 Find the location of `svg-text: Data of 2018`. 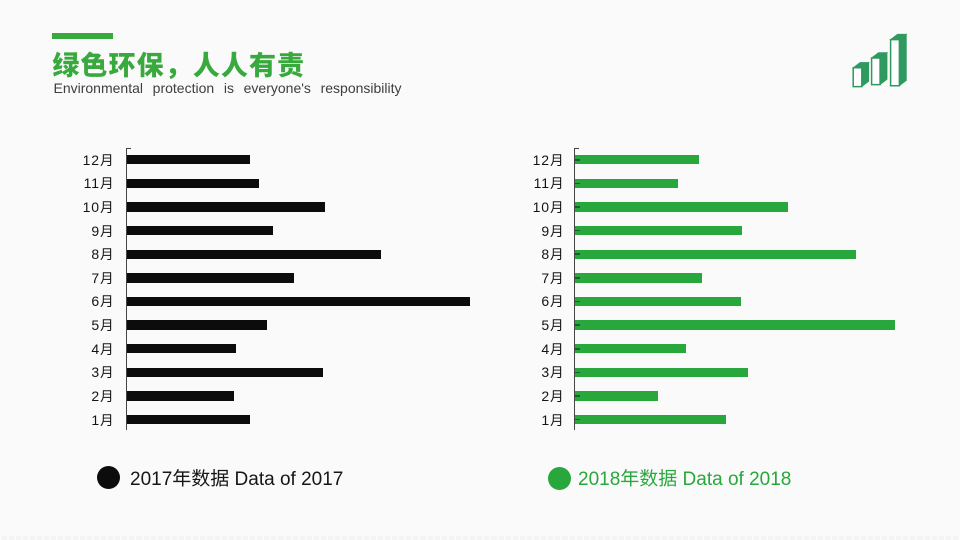

svg-text: Data of 2018 is located at coordinates (735, 479).